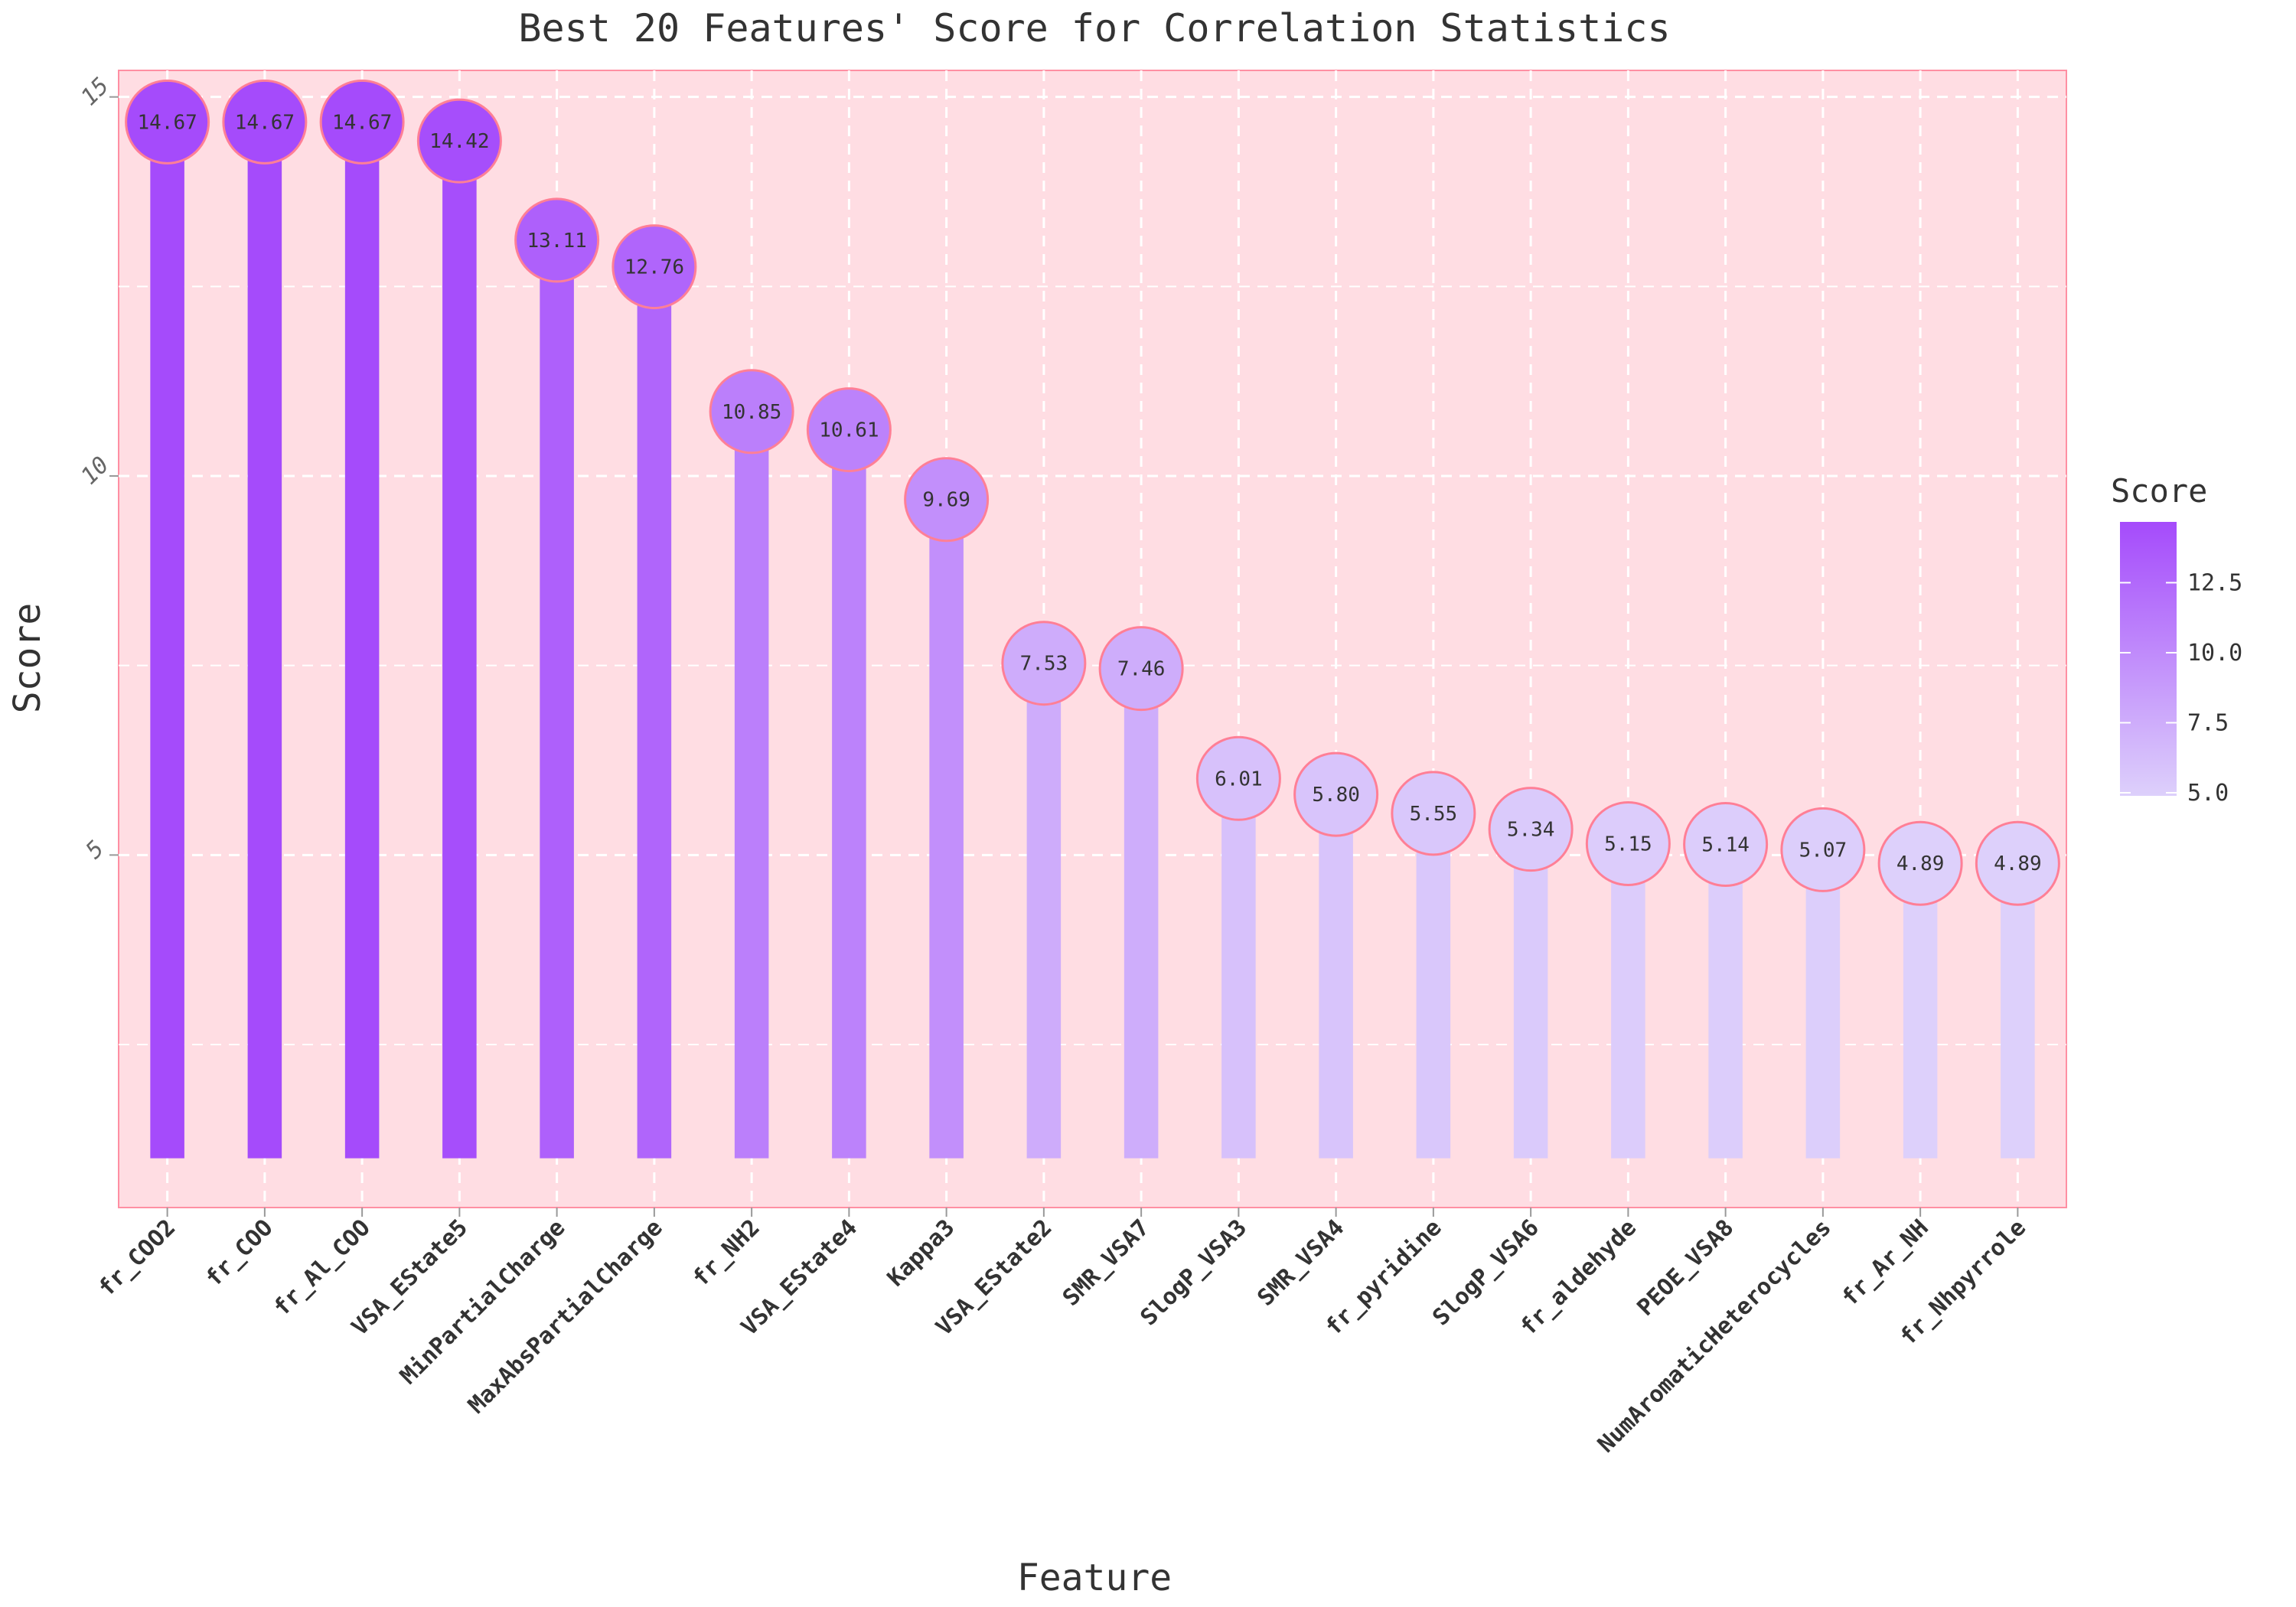  Describe the element at coordinates (1885, 1263) in the screenshot. I see `x-tick-label: fr_Ar_NH` at that location.